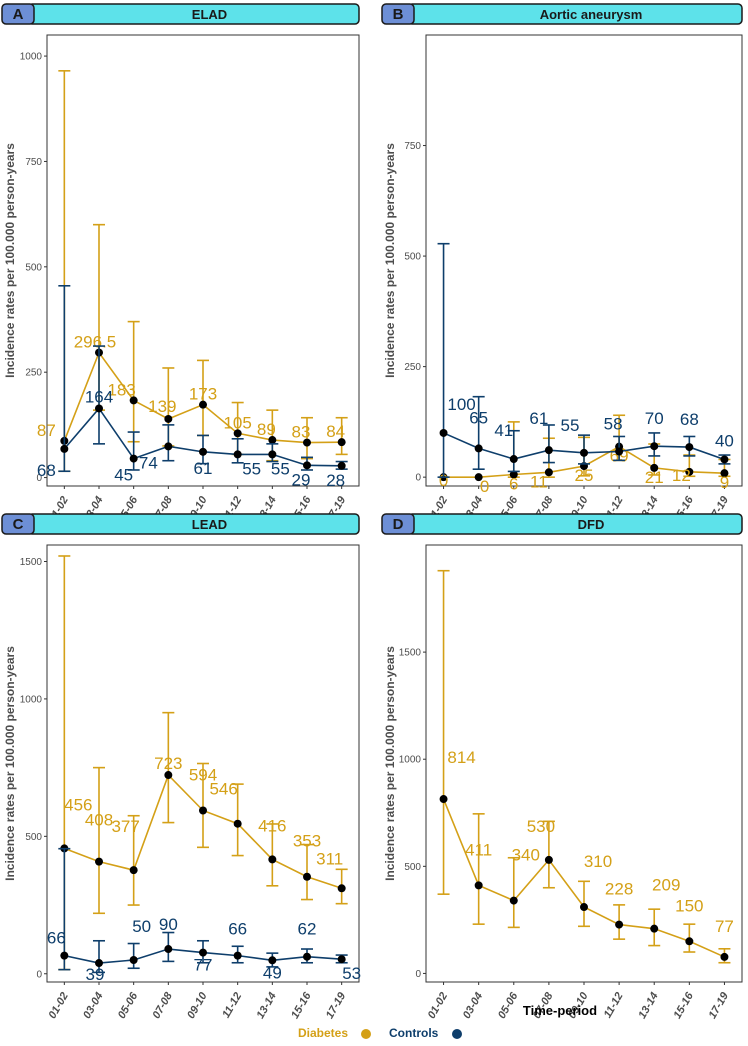 Image resolution: width=748 pixels, height=1046 pixels. What do you see at coordinates (443, 480) in the screenshot?
I see `data-label: 0` at bounding box center [443, 480].